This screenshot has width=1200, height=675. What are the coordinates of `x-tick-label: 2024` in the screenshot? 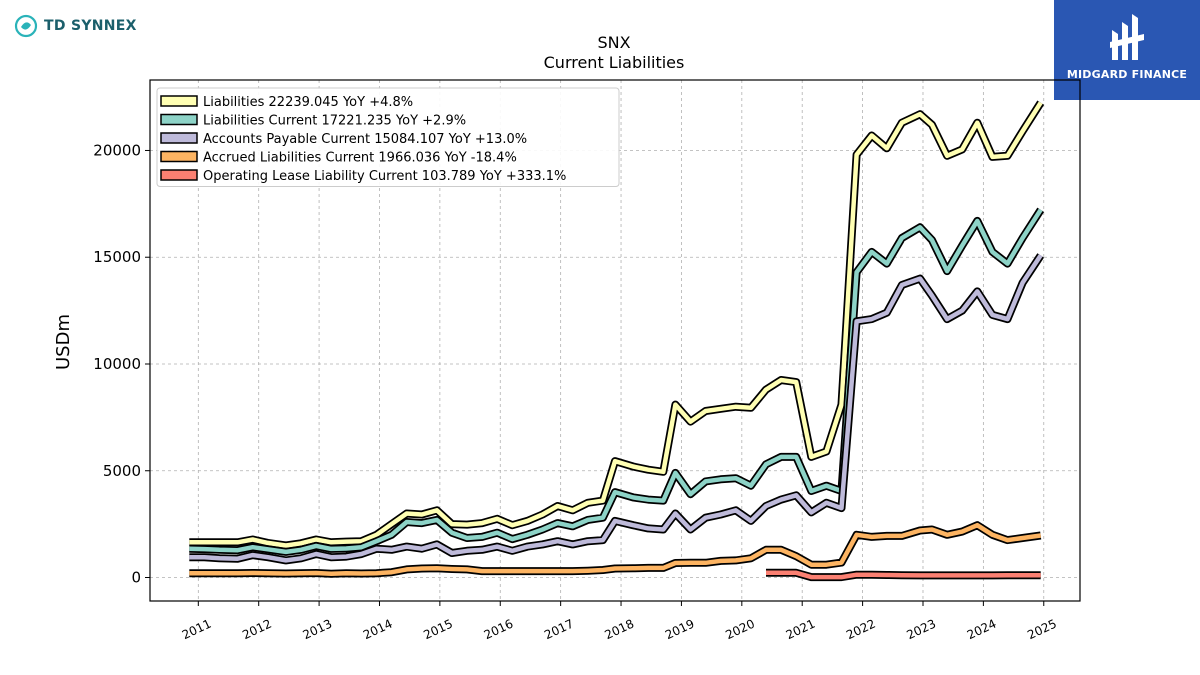 It's located at (982, 630).